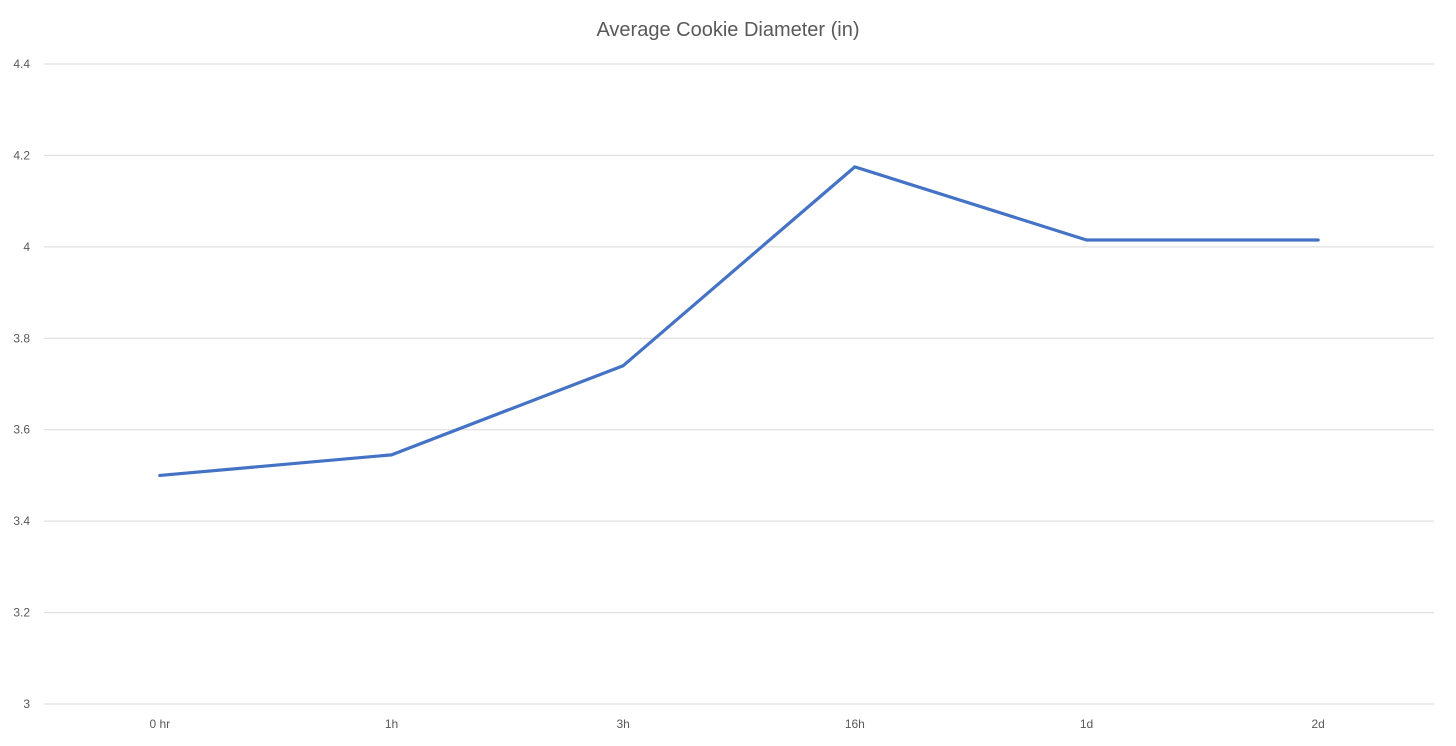 This screenshot has height=746, width=1456. Describe the element at coordinates (622, 724) in the screenshot. I see `x-tick-label: 3h` at that location.